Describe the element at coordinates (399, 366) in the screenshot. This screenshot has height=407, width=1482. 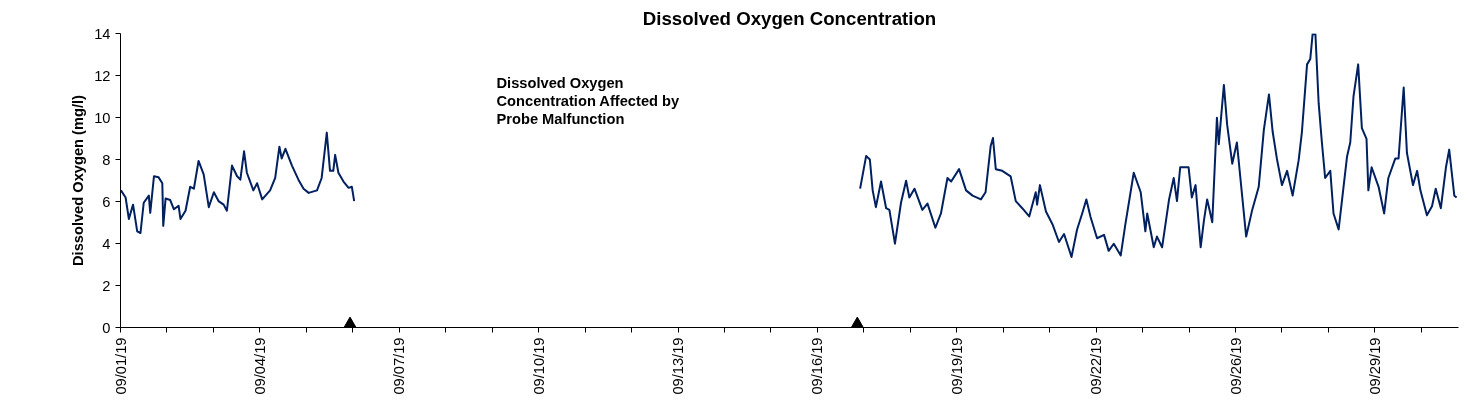
I see `x-tick-label: 09/07/19` at that location.